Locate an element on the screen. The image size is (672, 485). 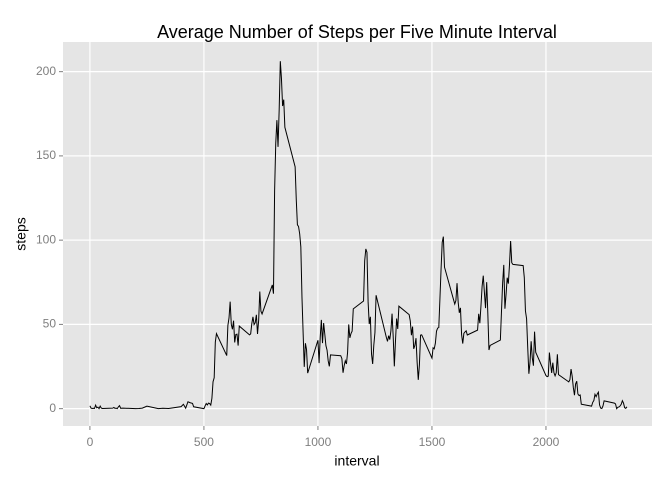
y-tick-label: 200 is located at coordinates (46, 71).